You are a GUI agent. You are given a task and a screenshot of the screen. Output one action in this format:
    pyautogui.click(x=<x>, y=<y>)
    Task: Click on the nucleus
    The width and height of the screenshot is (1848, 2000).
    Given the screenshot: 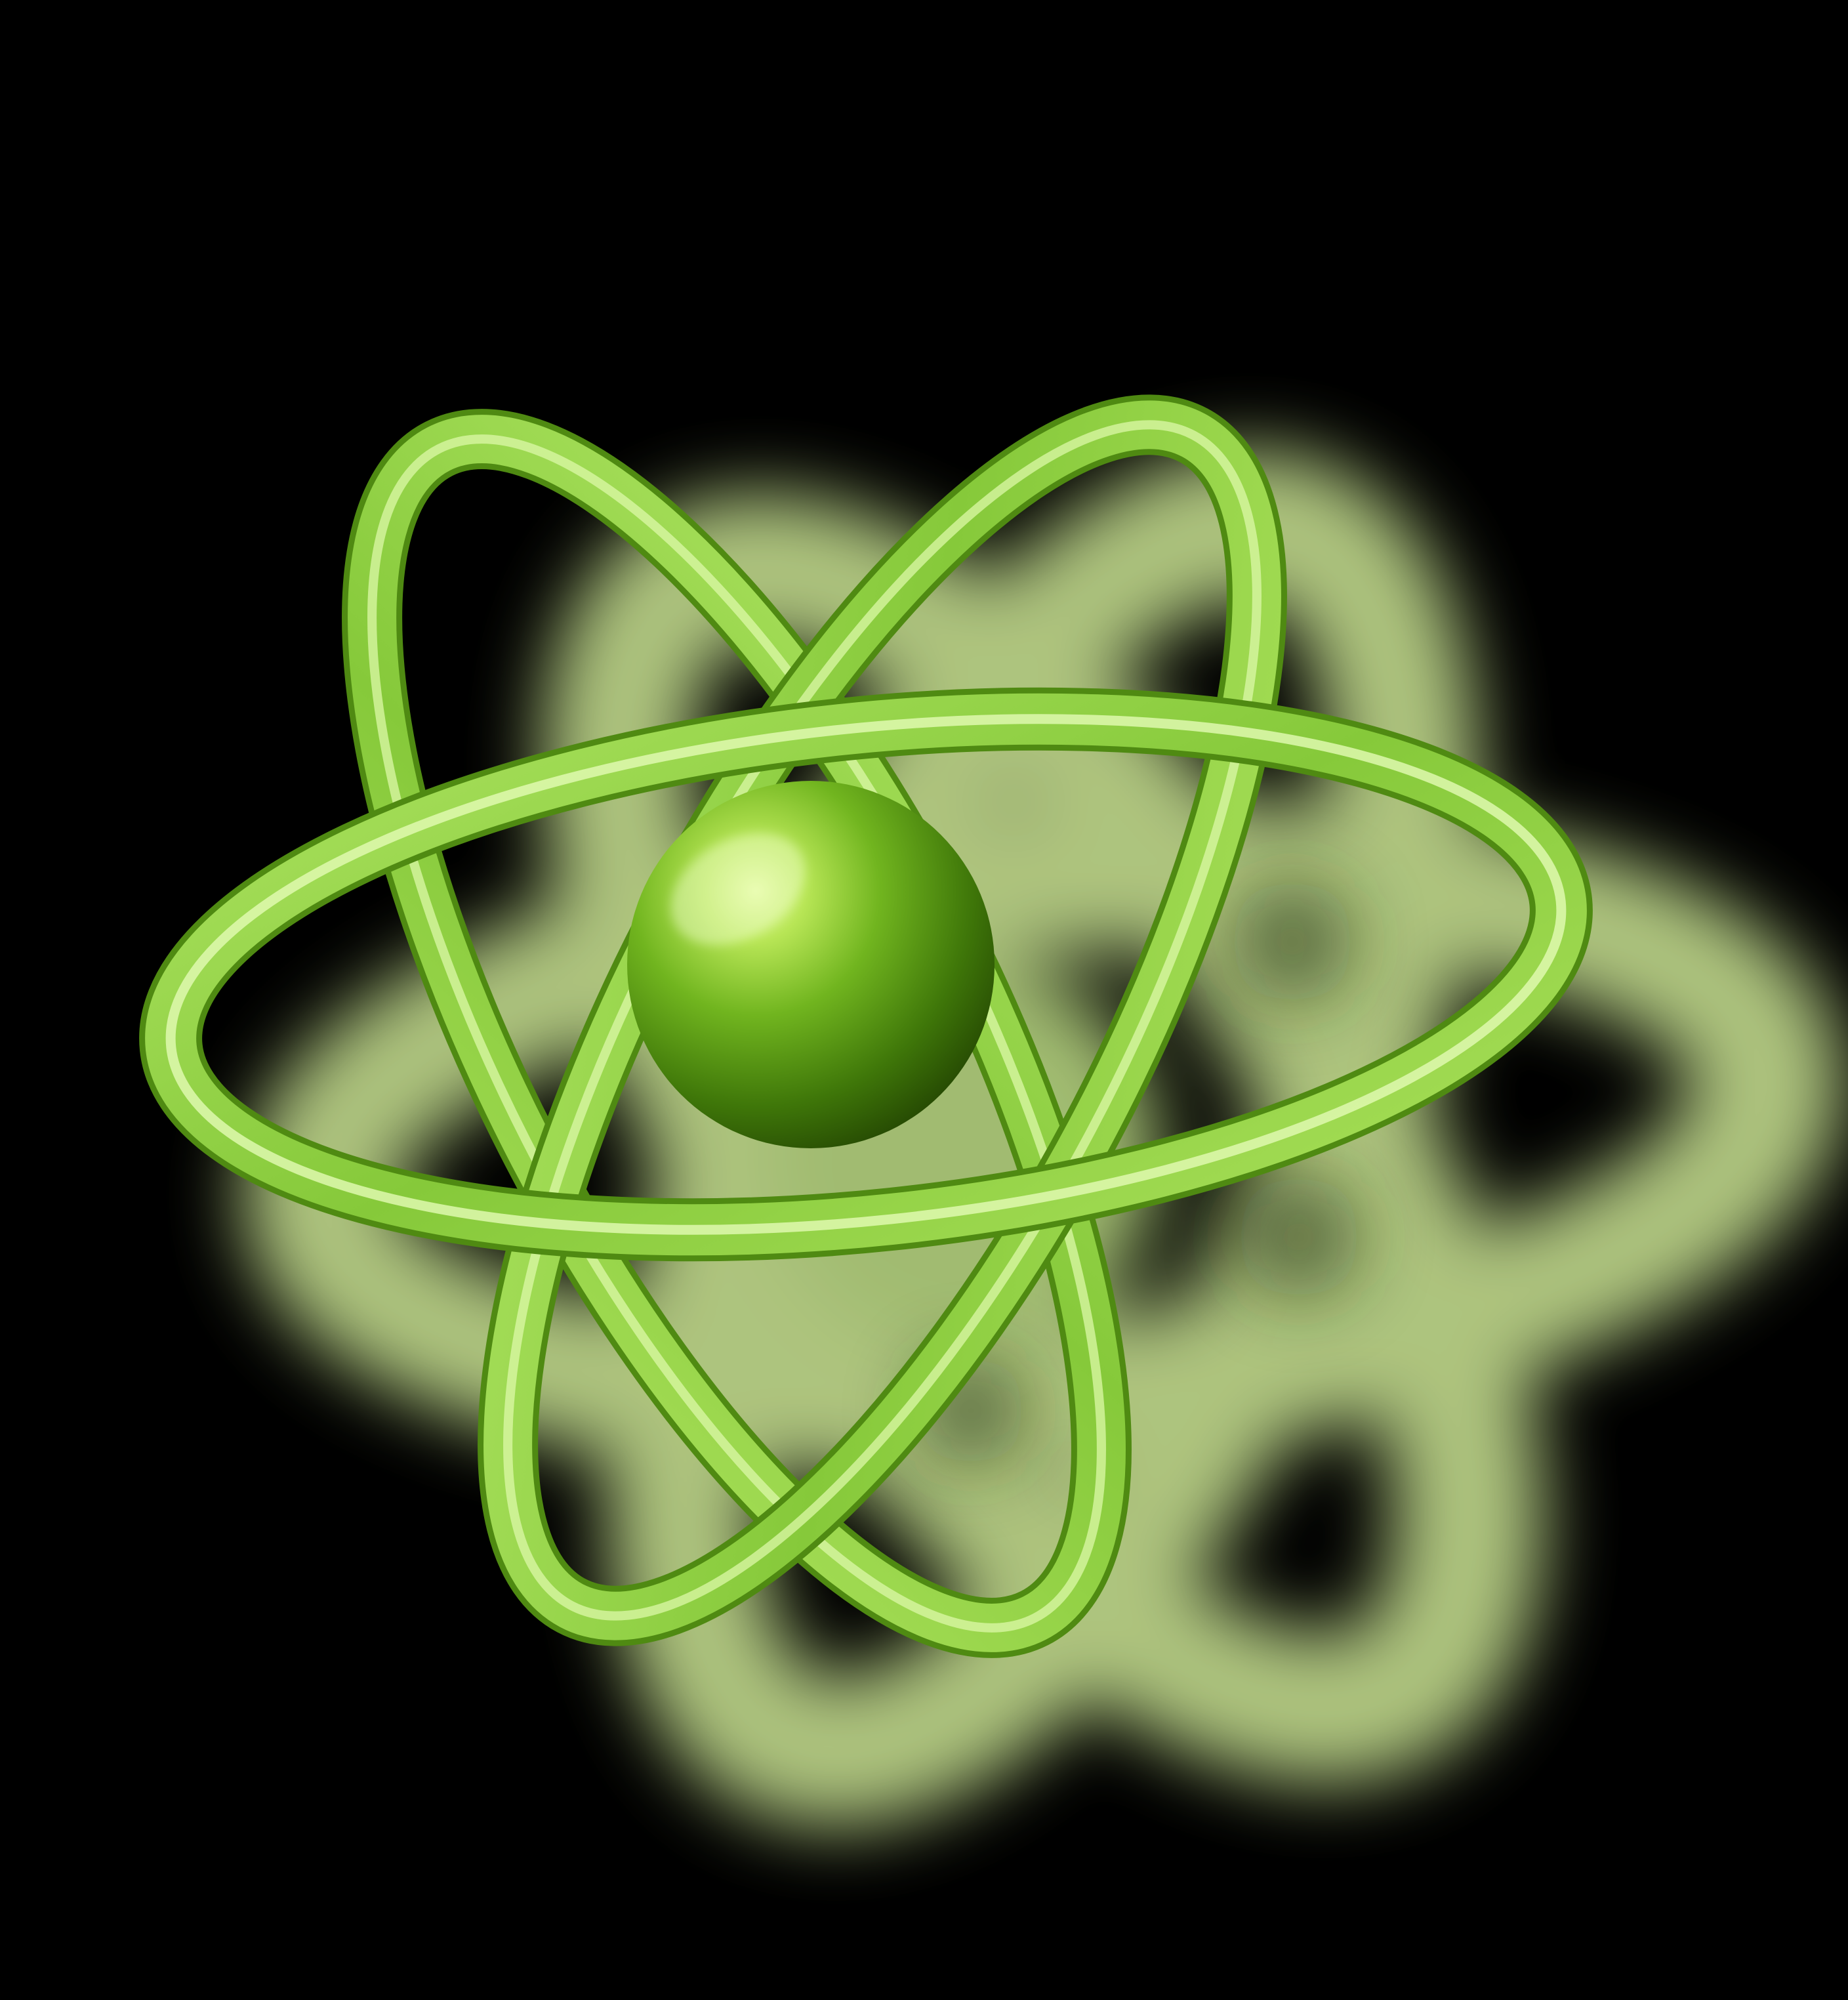 What is the action you would take?
    pyautogui.click(x=811, y=964)
    